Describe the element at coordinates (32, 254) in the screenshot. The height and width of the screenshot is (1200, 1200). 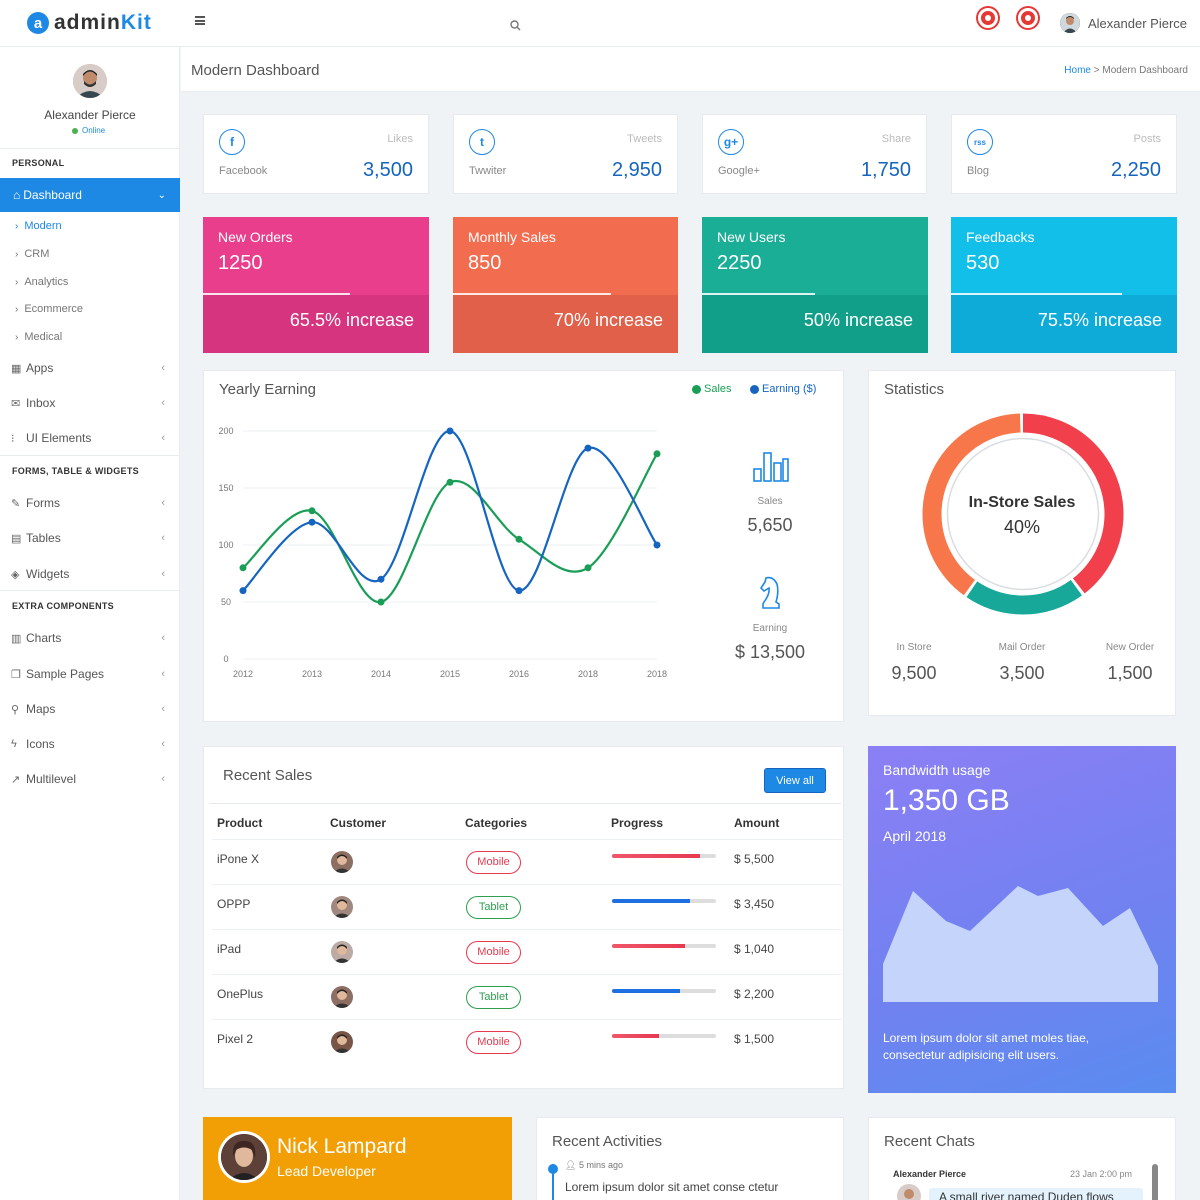
I see `sidebar-subitem-crm: › CRM` at that location.